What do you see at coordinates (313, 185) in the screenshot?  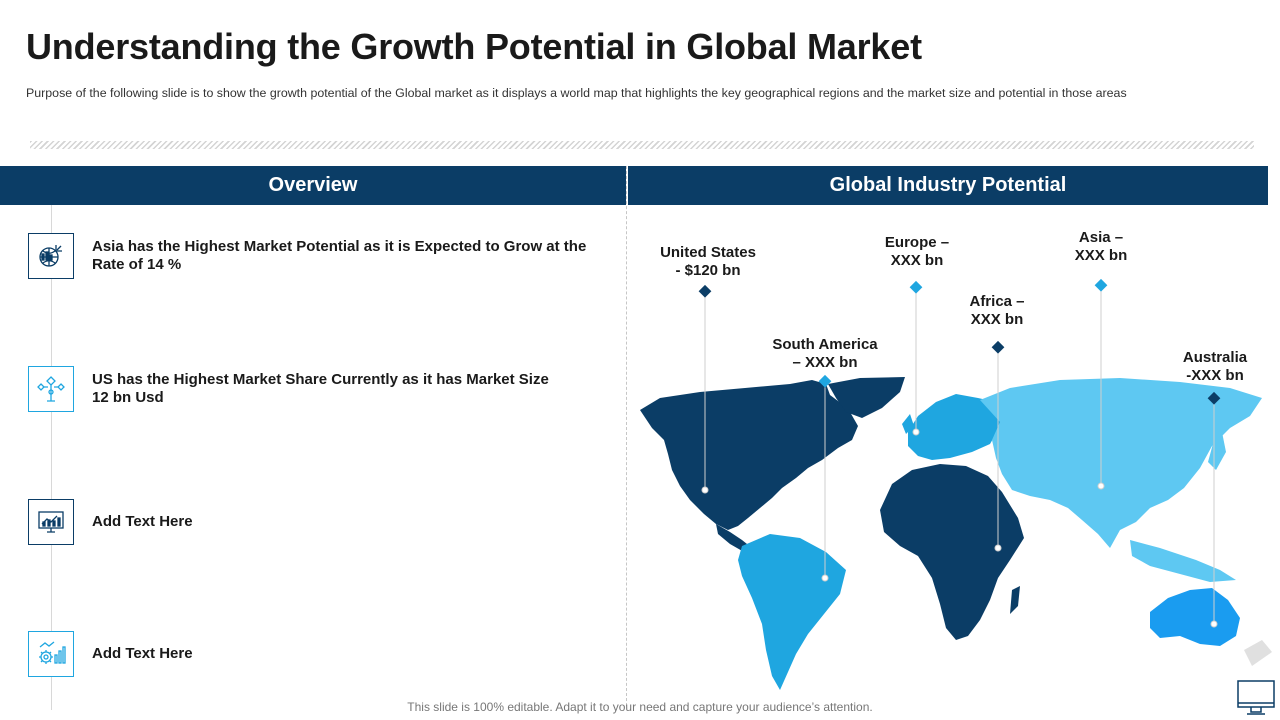 I see `overview-header: Overview` at bounding box center [313, 185].